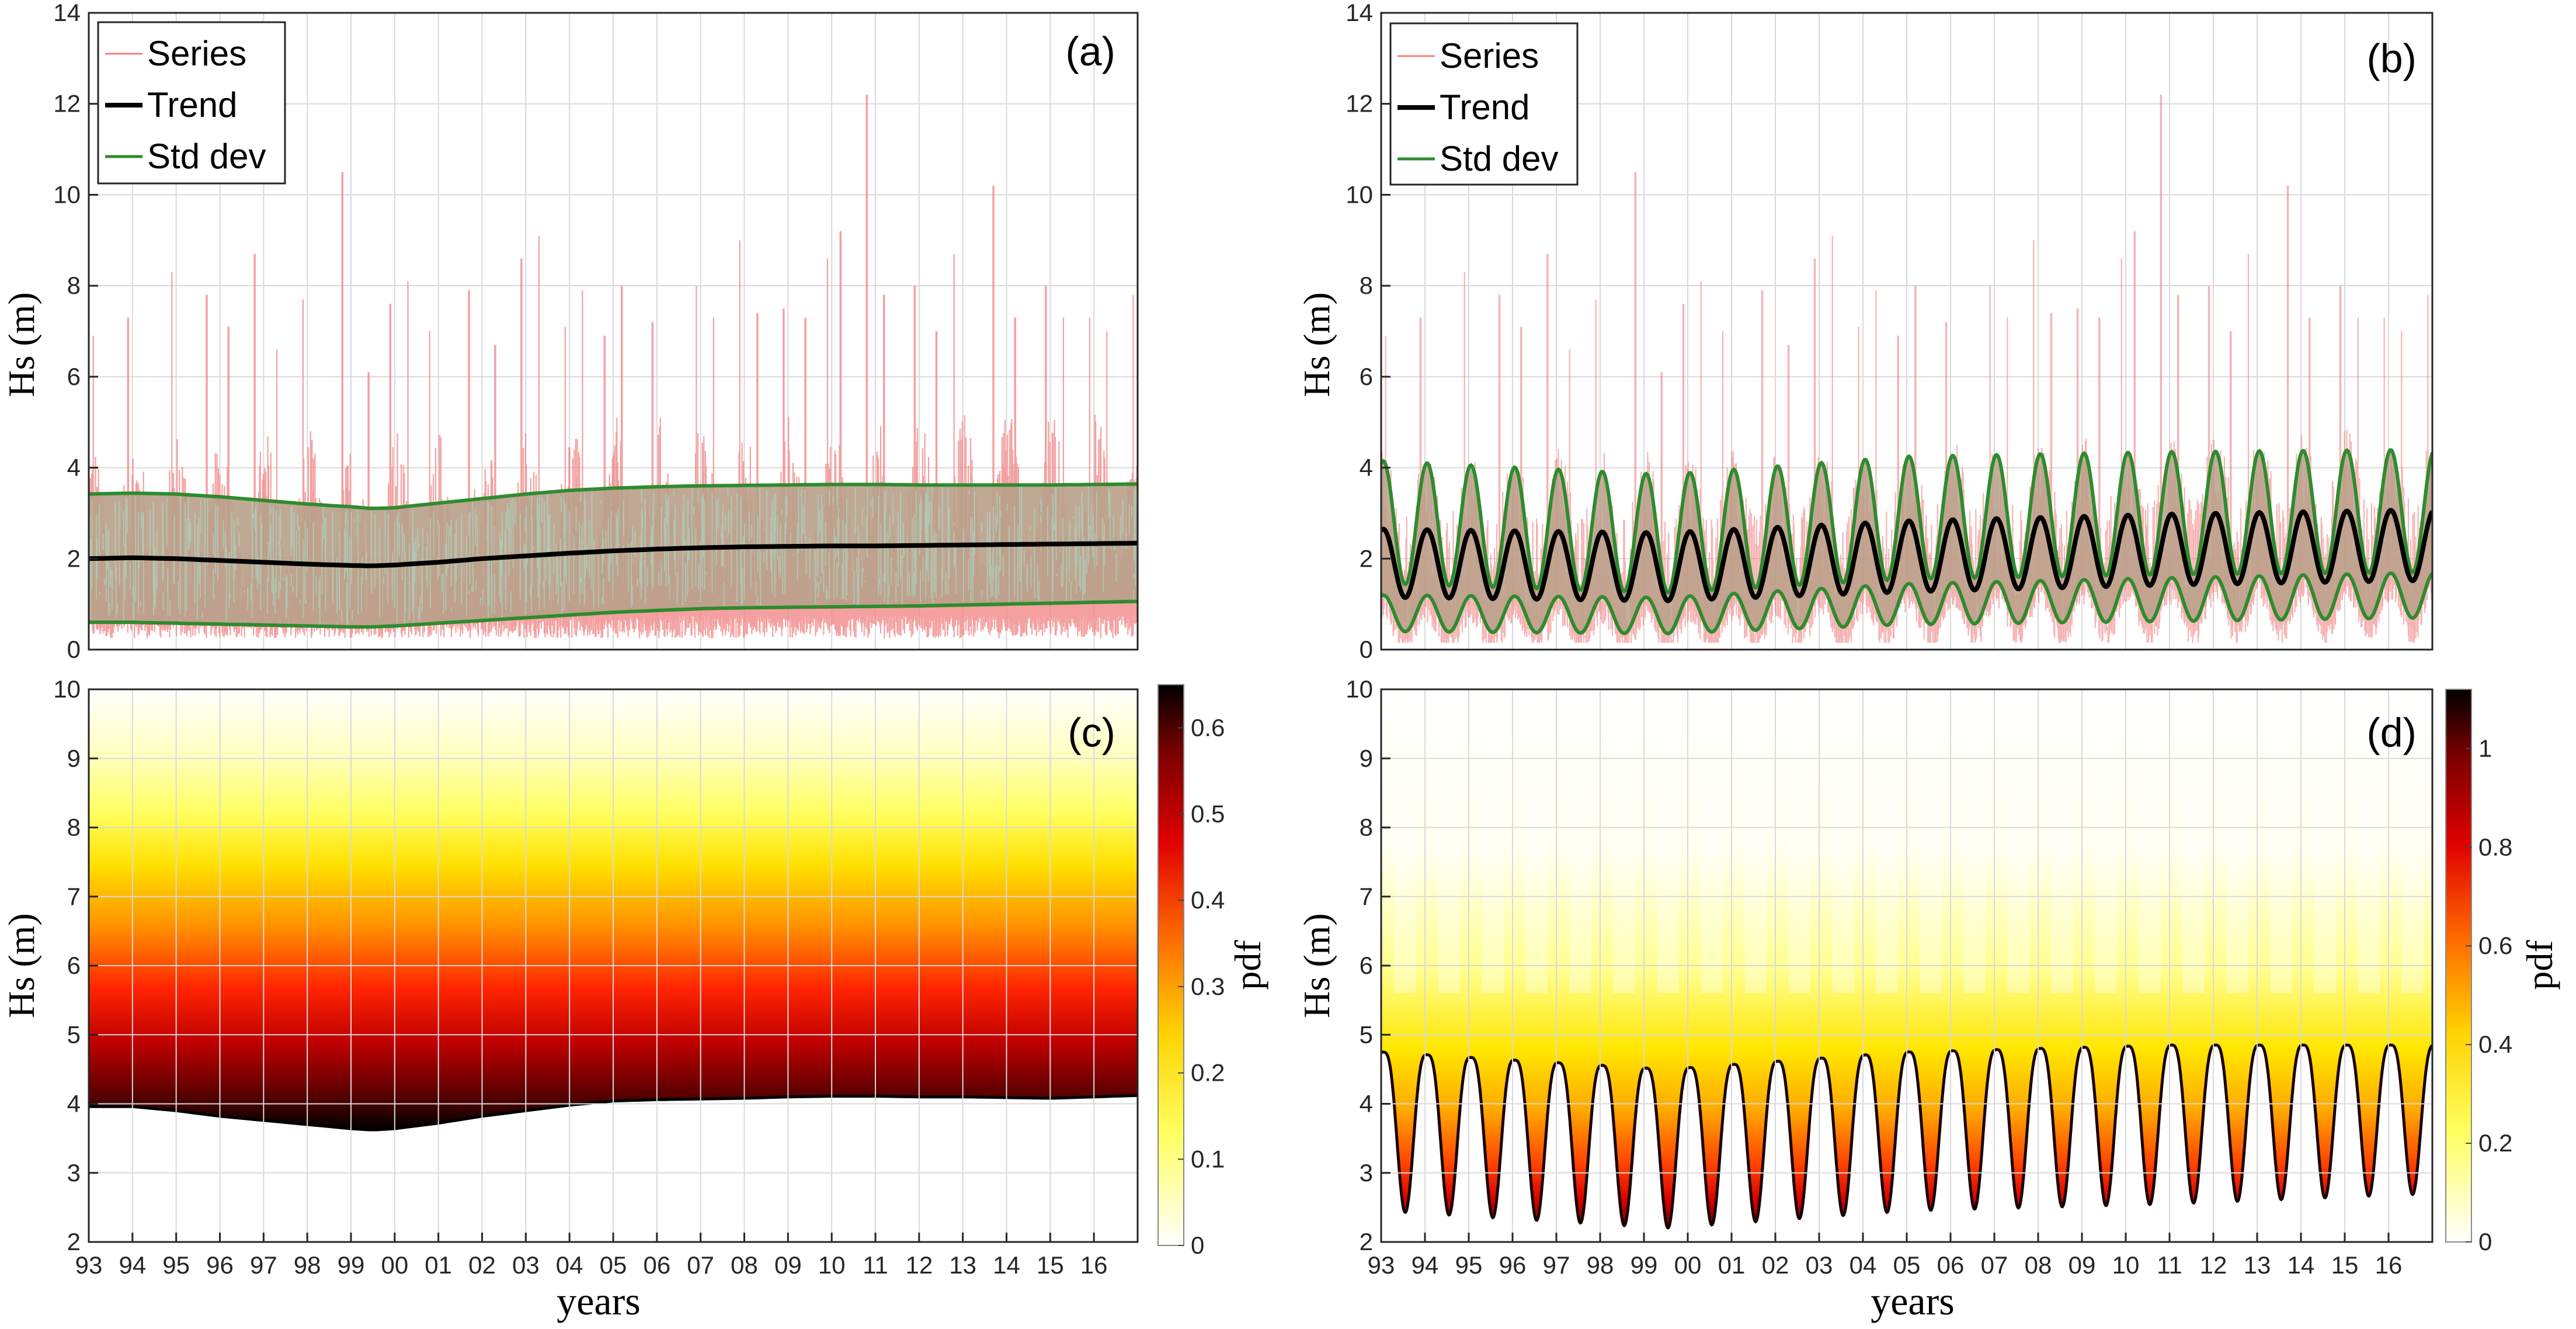 The height and width of the screenshot is (1329, 2576). What do you see at coordinates (1092, 732) in the screenshot?
I see `panel-c-label: (c)` at bounding box center [1092, 732].